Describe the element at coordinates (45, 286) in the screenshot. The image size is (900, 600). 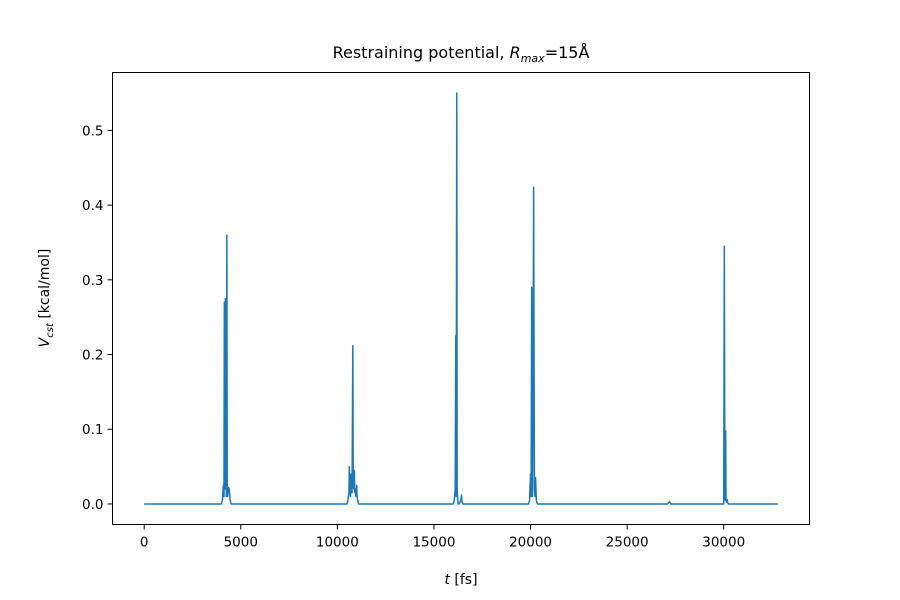
I see `y-axis-label-unit: [kcal/mol]` at that location.